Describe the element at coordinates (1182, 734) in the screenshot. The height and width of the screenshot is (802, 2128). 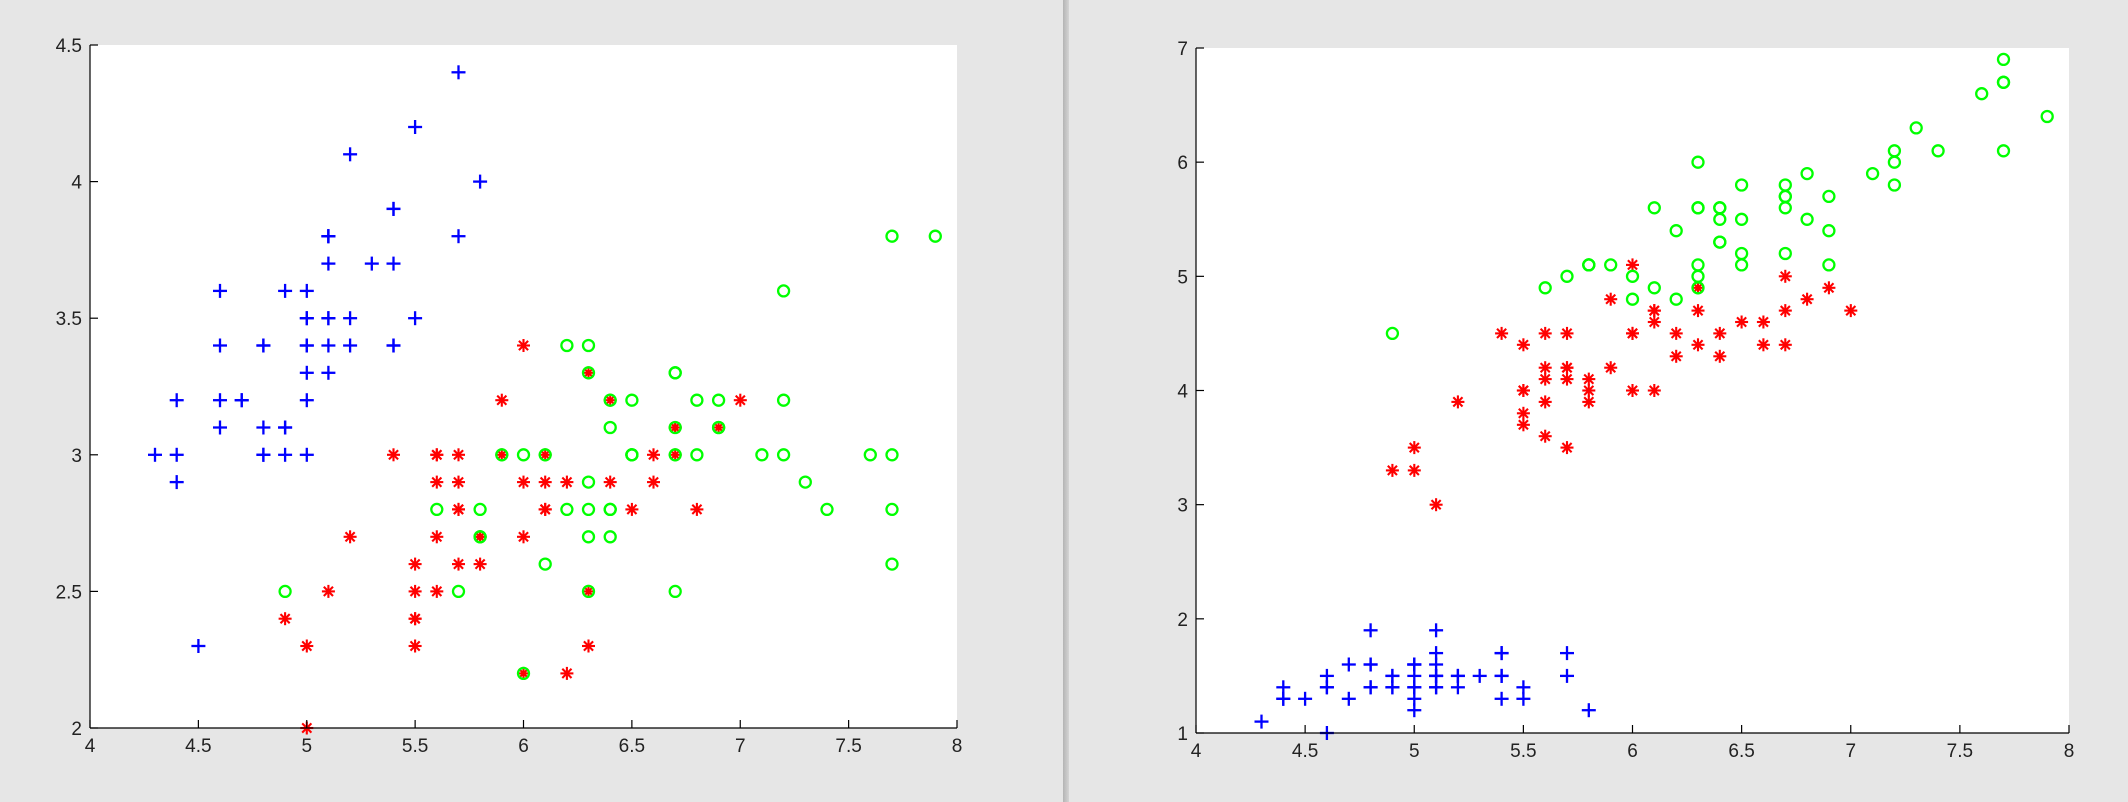
I see `y-tick-label: 1` at that location.